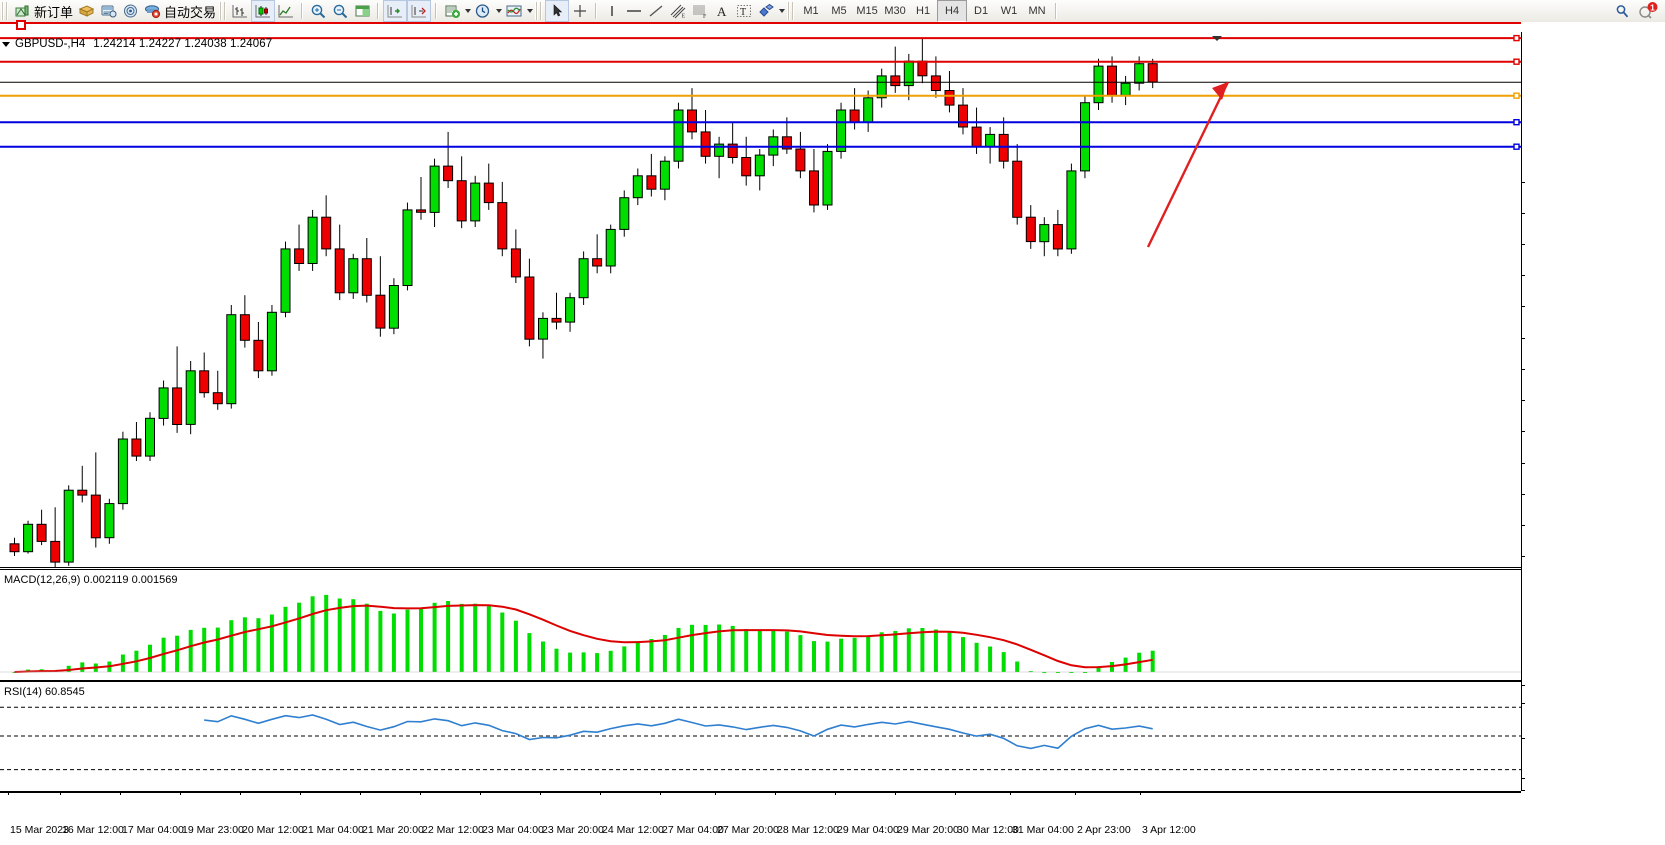 This screenshot has height=845, width=1665. What do you see at coordinates (1037, 11) in the screenshot?
I see `tab-timeframe-mn: MN` at bounding box center [1037, 11].